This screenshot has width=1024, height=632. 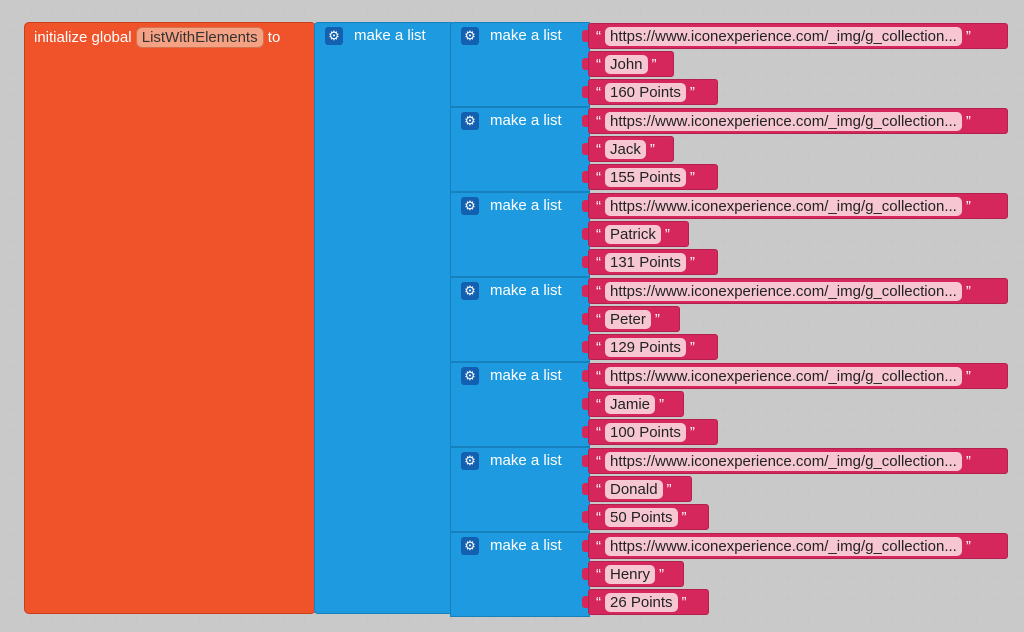 I want to click on text-string-block: “50 Points”, so click(x=648, y=517).